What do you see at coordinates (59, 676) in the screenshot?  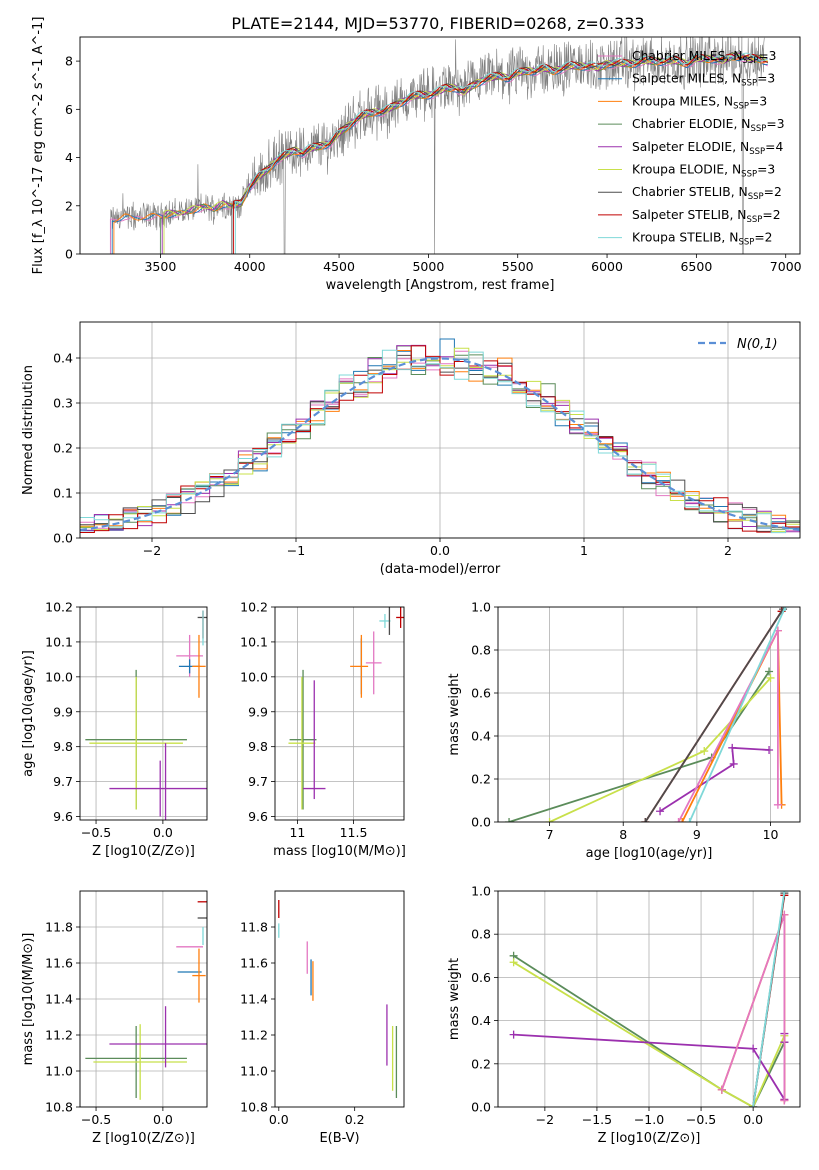 I see `y-tick-label: 10.0` at bounding box center [59, 676].